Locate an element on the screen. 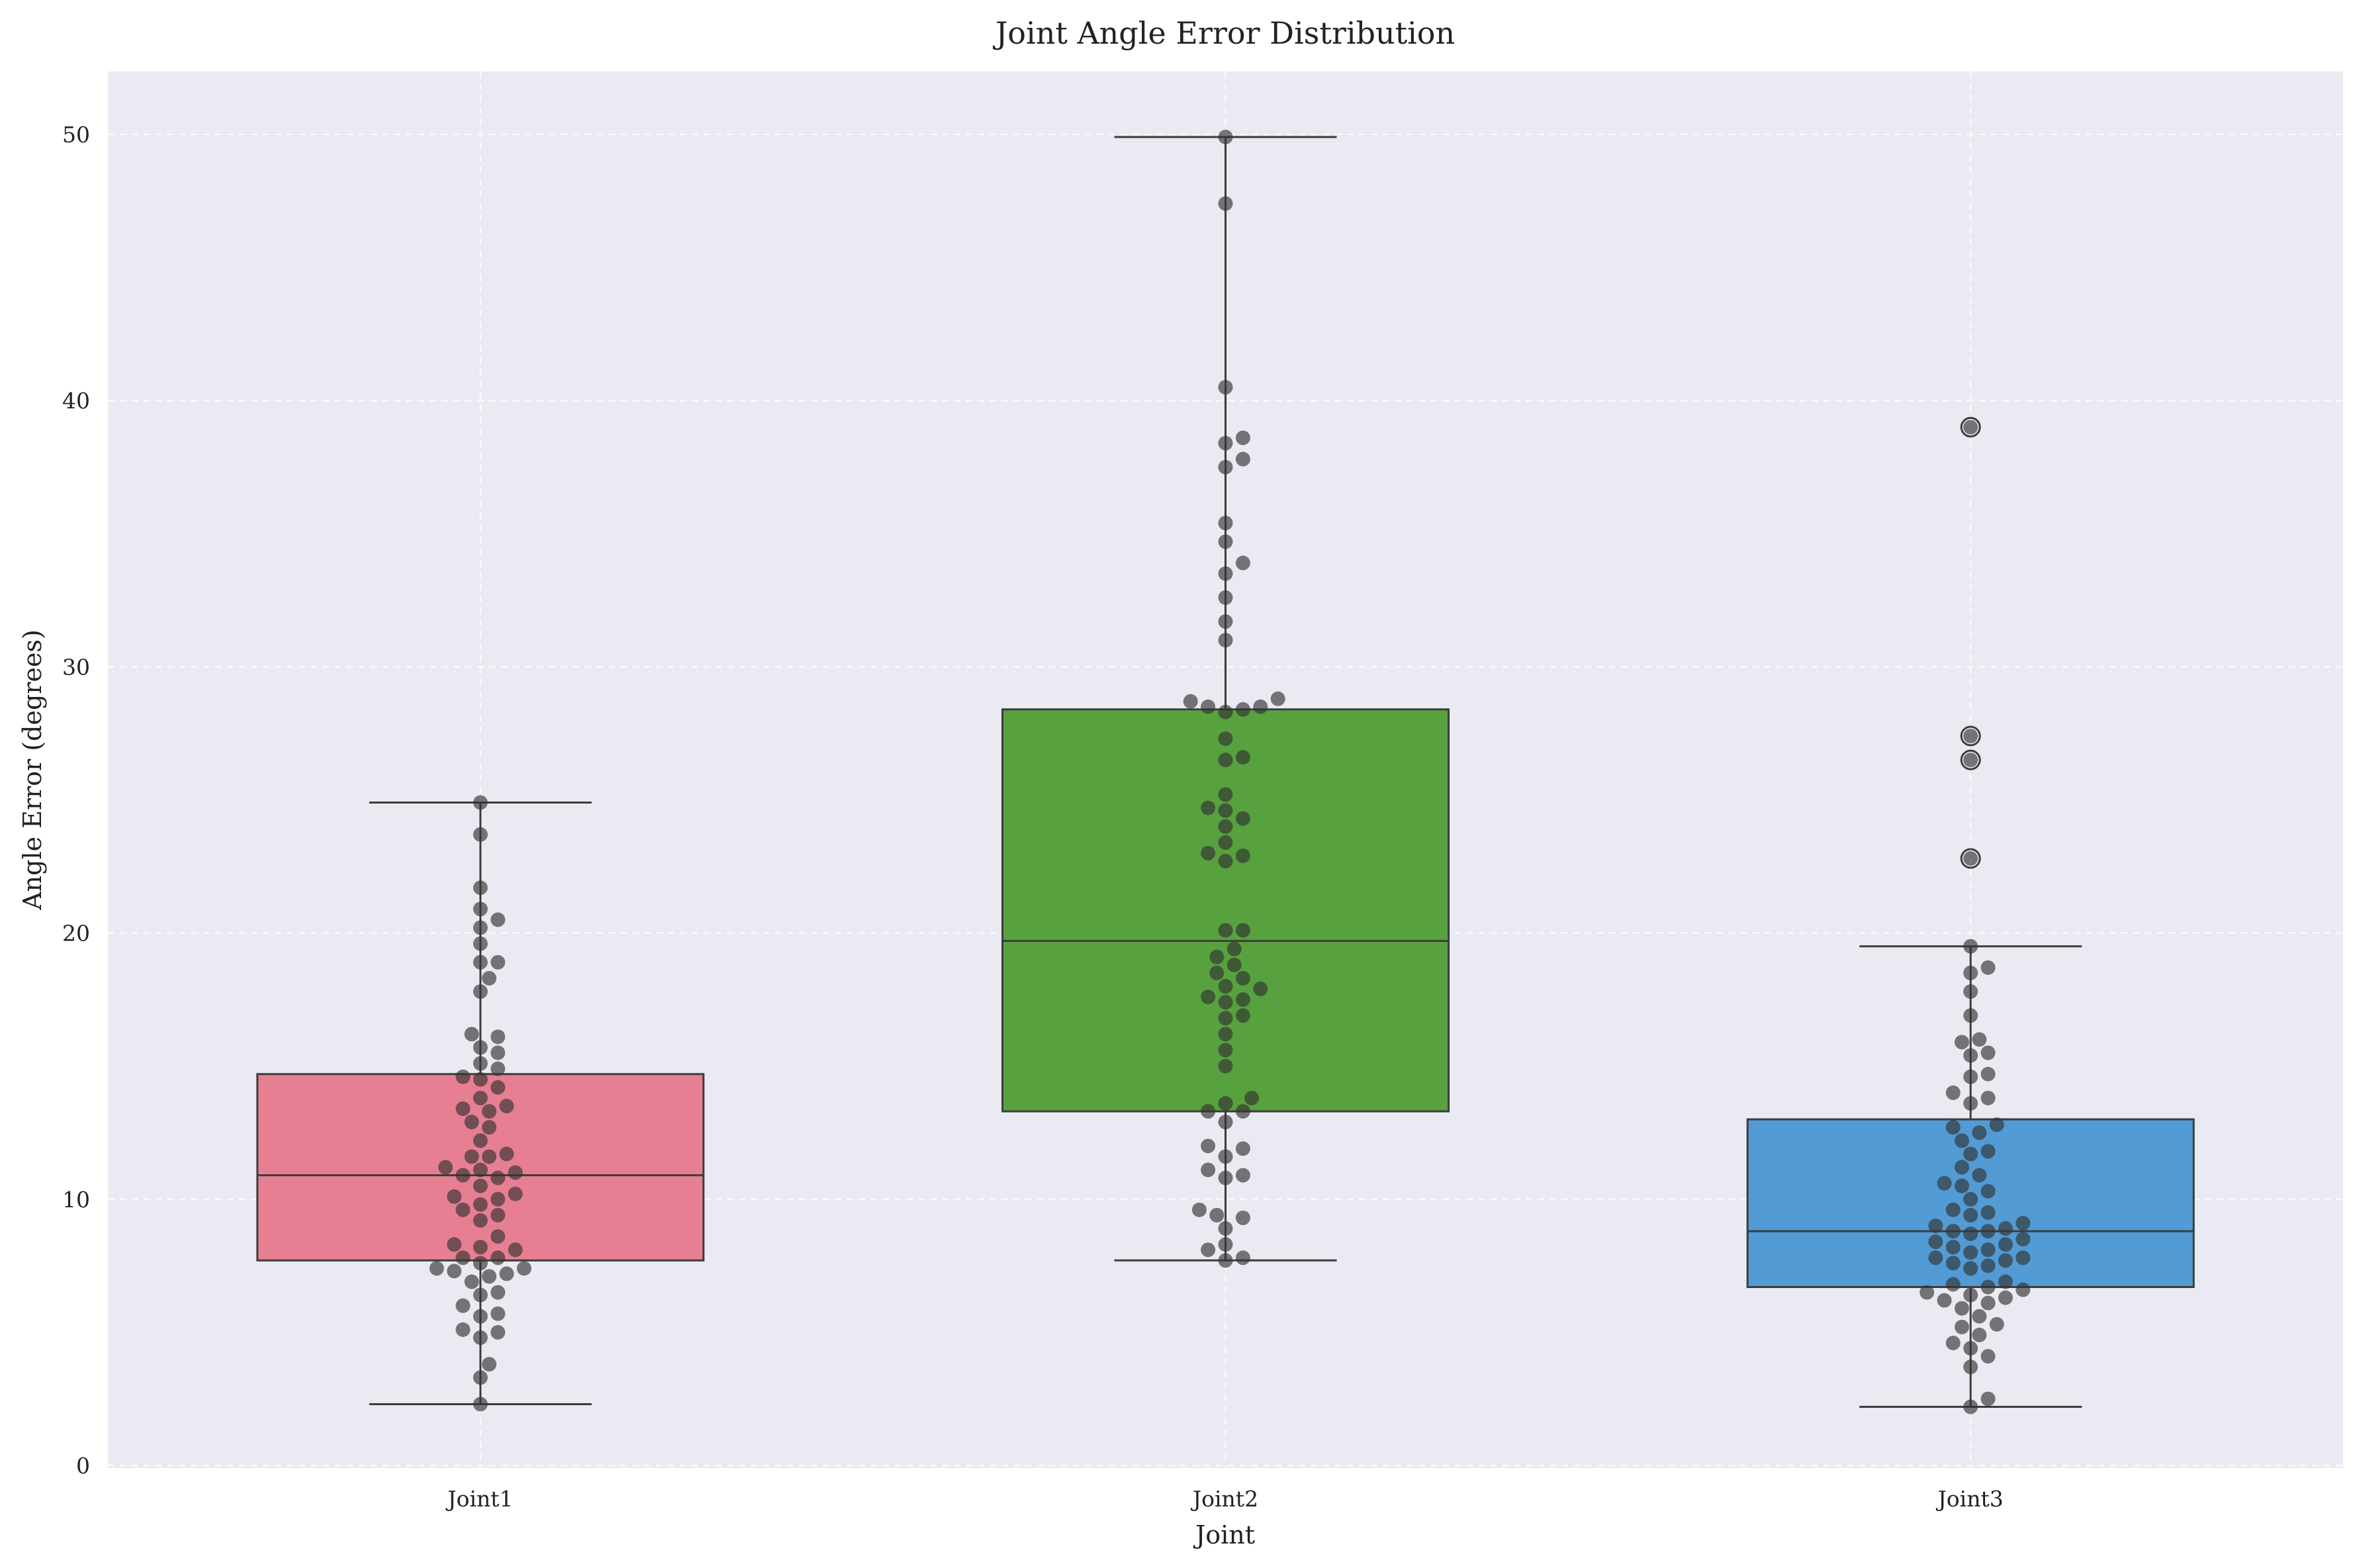 The image size is (2363, 1568). chart-title: Joint Angle Error Distribution is located at coordinates (1224, 33).